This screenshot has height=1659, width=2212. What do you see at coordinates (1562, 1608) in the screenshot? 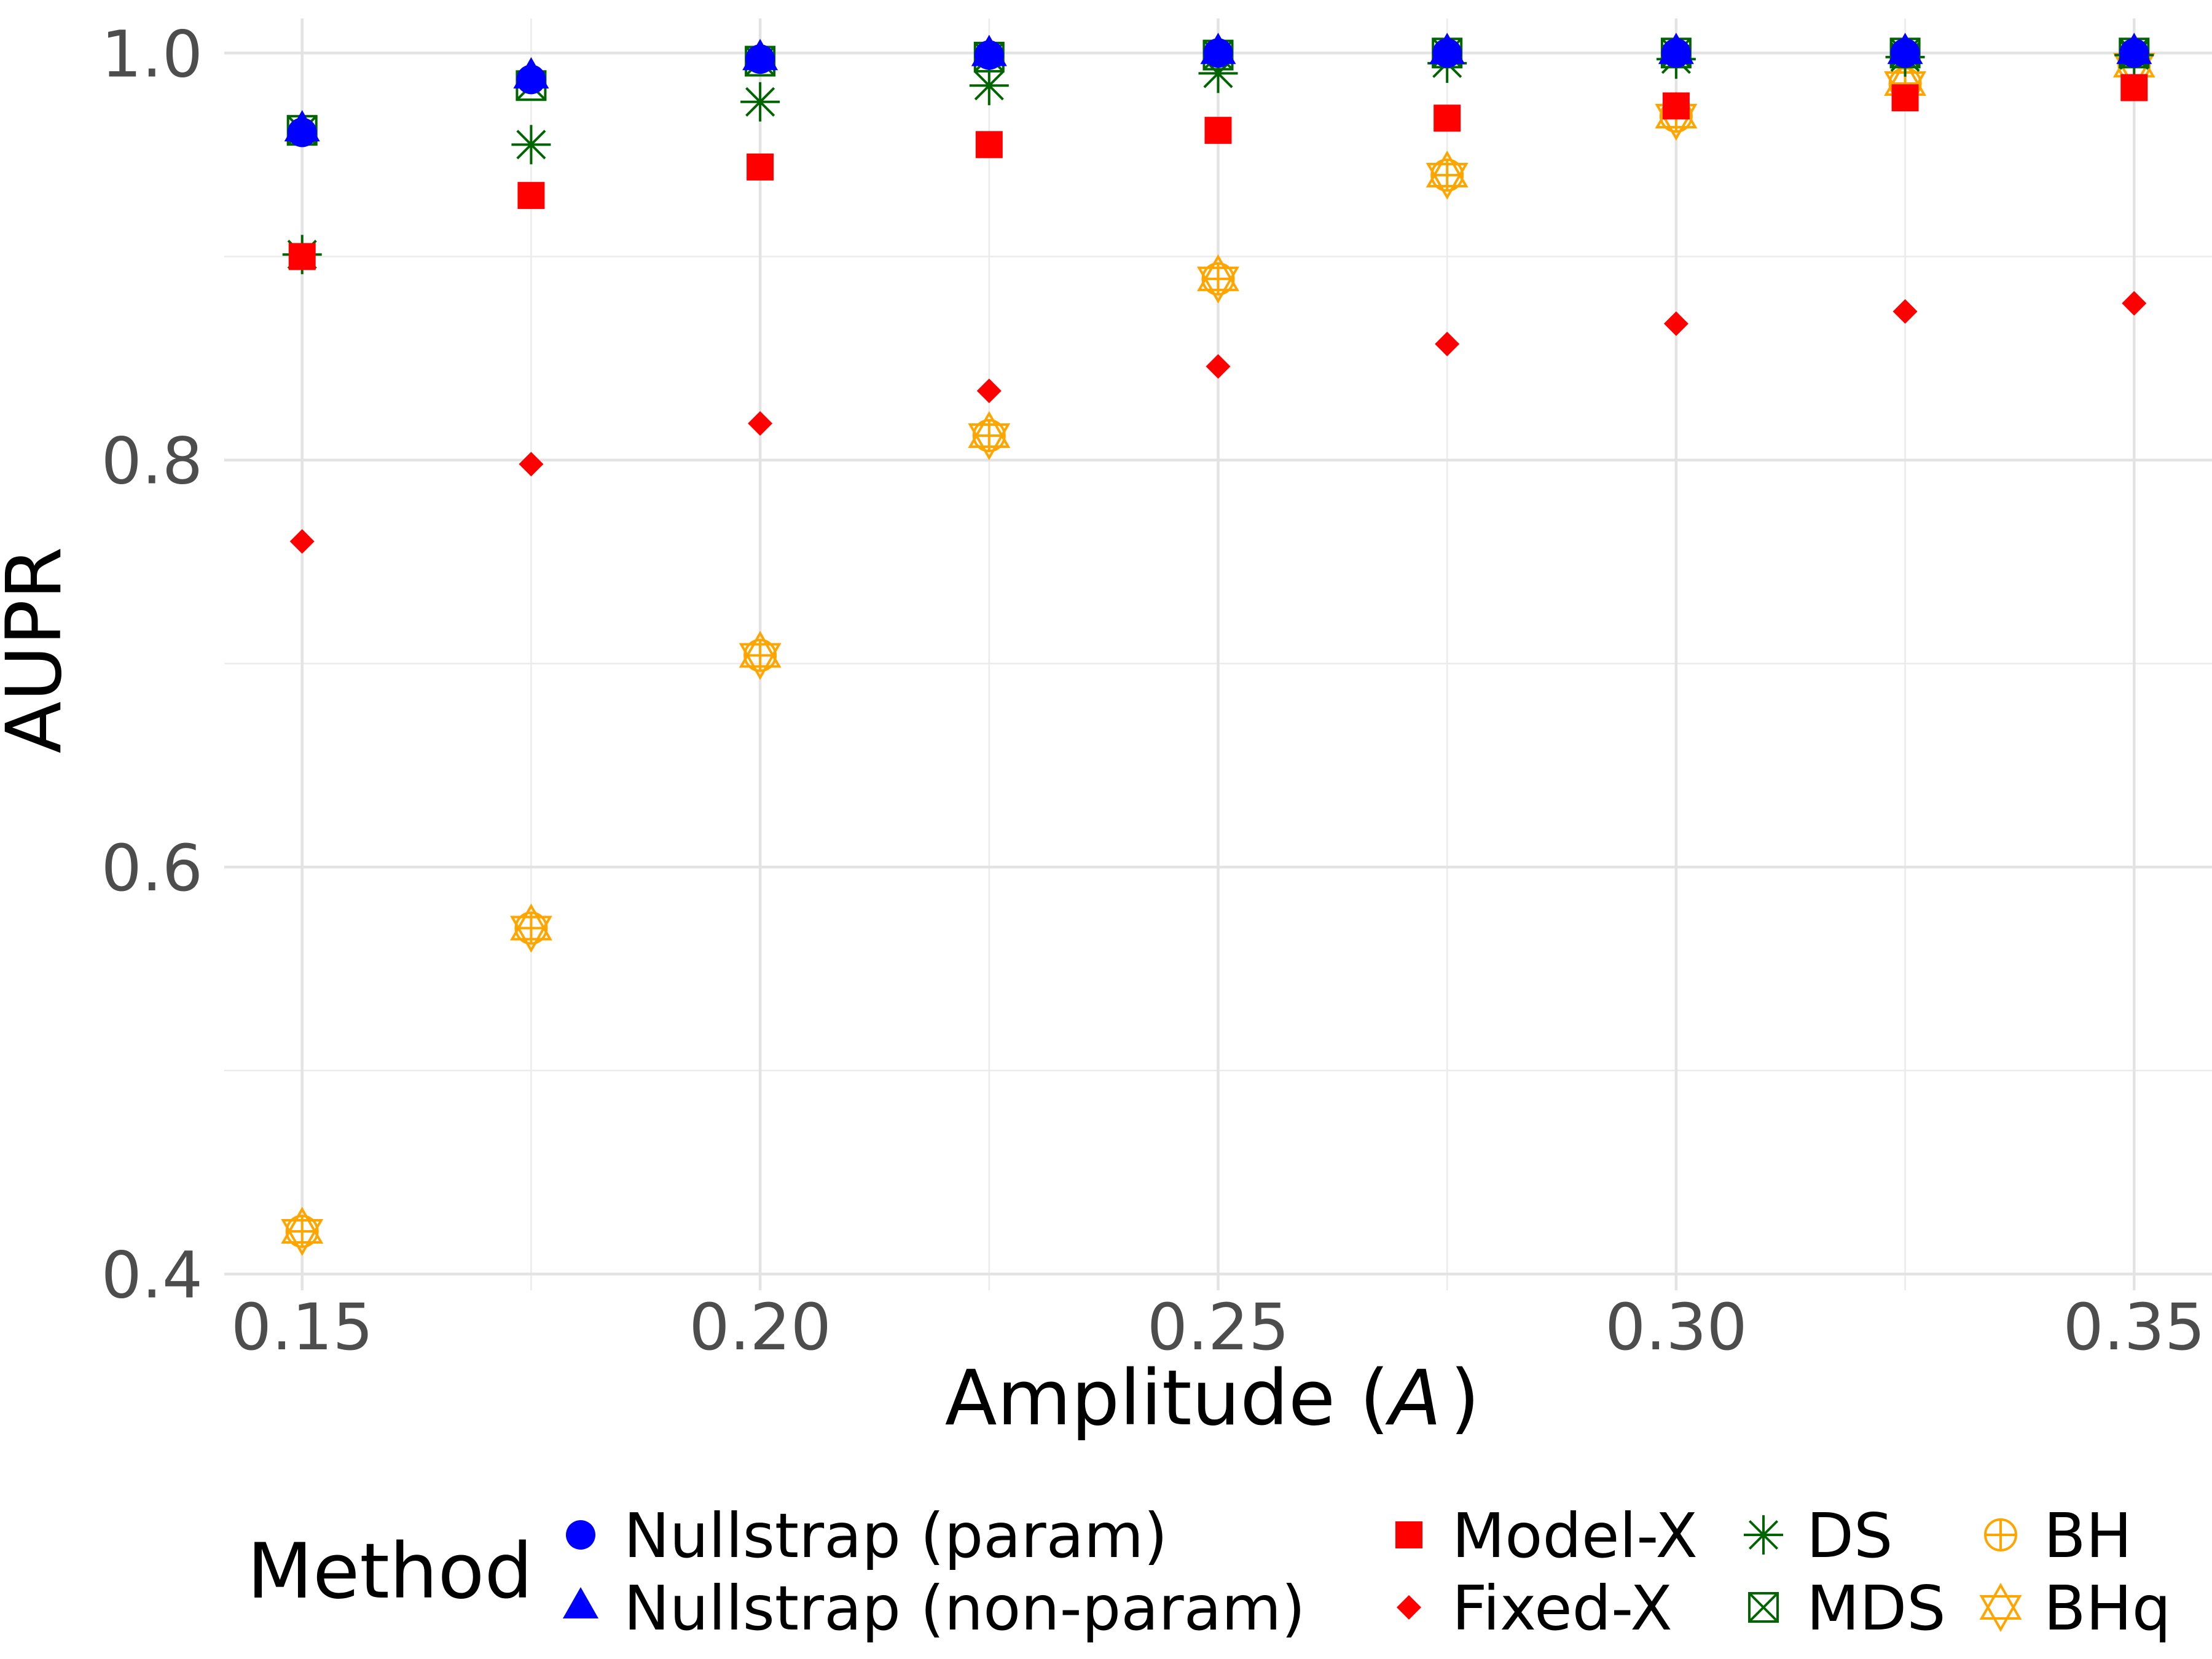
I see `legend-label: Fixed-X` at bounding box center [1562, 1608].